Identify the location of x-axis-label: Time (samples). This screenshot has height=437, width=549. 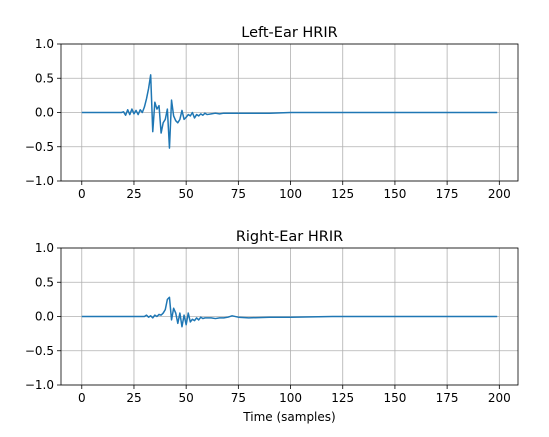
(288, 417).